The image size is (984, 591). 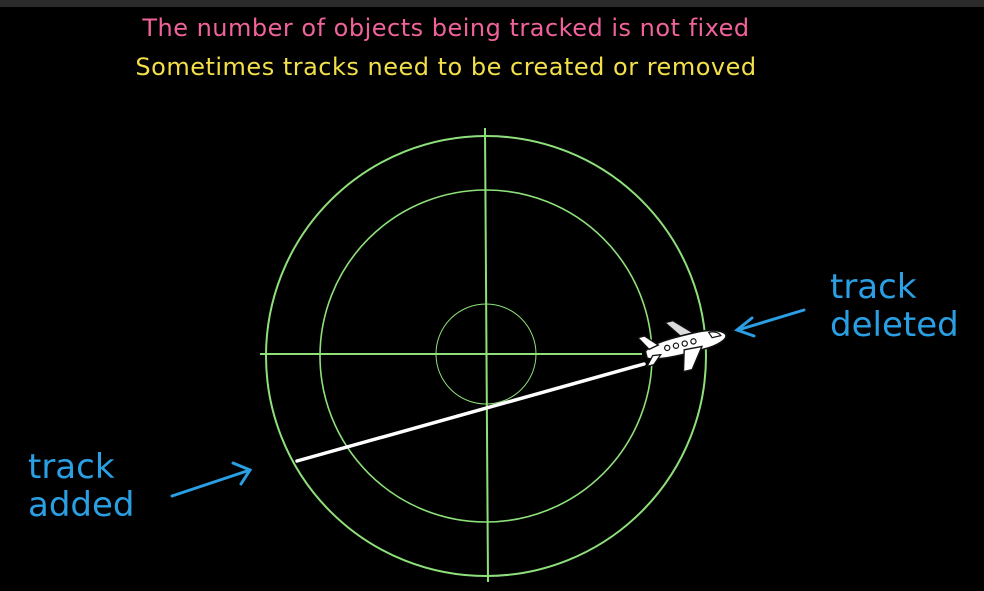 I want to click on label-track-added-line2: added, so click(x=81, y=505).